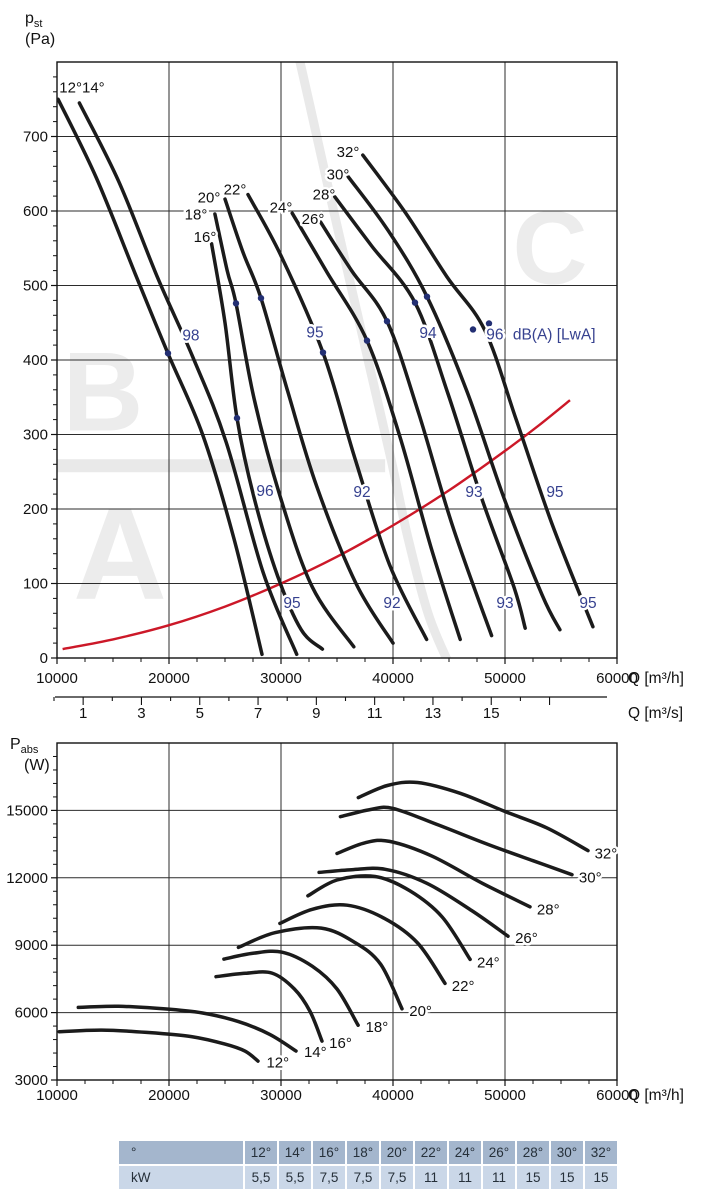 Image resolution: width=716 pixels, height=1203 pixels. I want to click on power-curve-20°, so click(320, 968).